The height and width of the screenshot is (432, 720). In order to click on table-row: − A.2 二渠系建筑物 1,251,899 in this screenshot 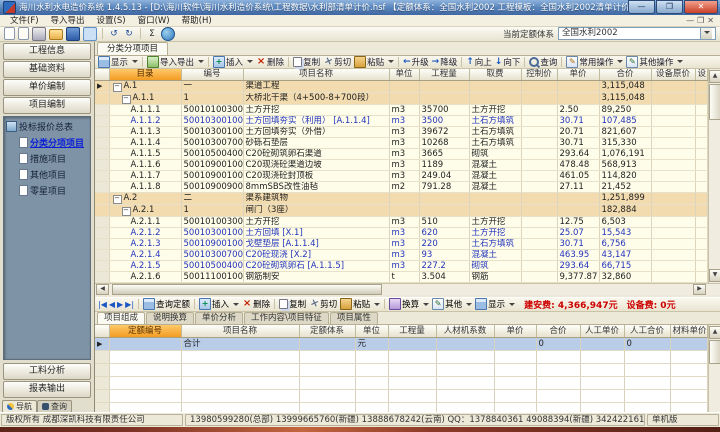, I will do `click(401, 198)`.